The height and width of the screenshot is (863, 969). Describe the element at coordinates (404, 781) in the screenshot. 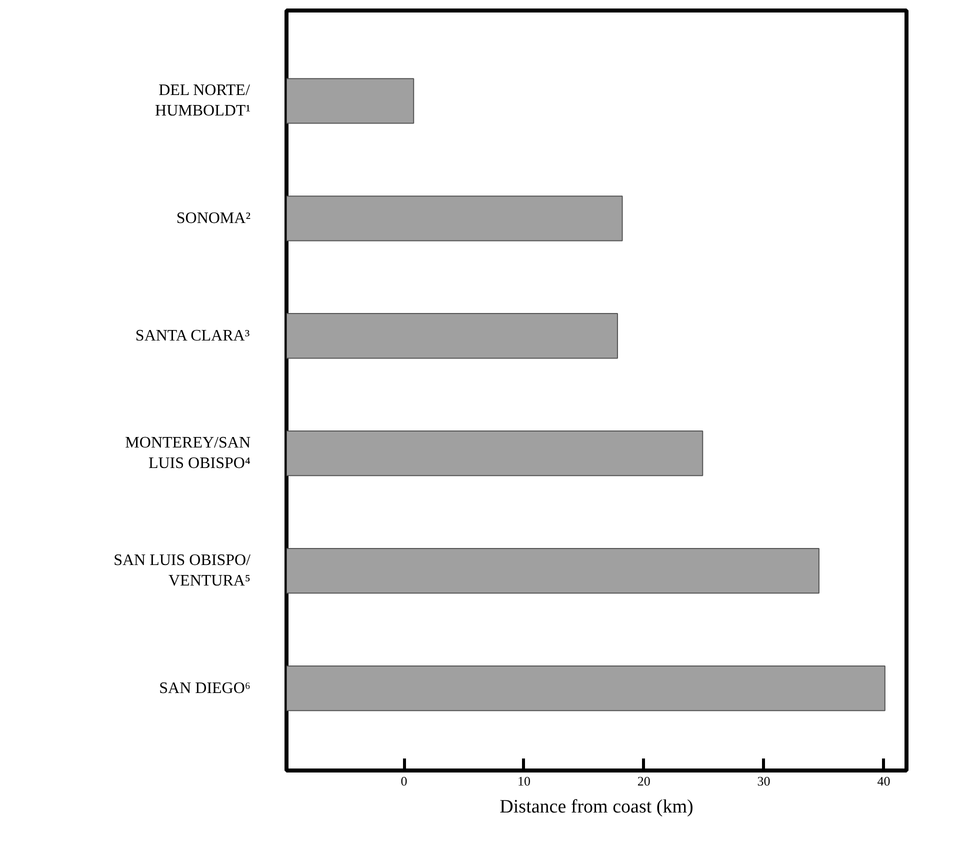

I see `x-tick-label: 0` at that location.